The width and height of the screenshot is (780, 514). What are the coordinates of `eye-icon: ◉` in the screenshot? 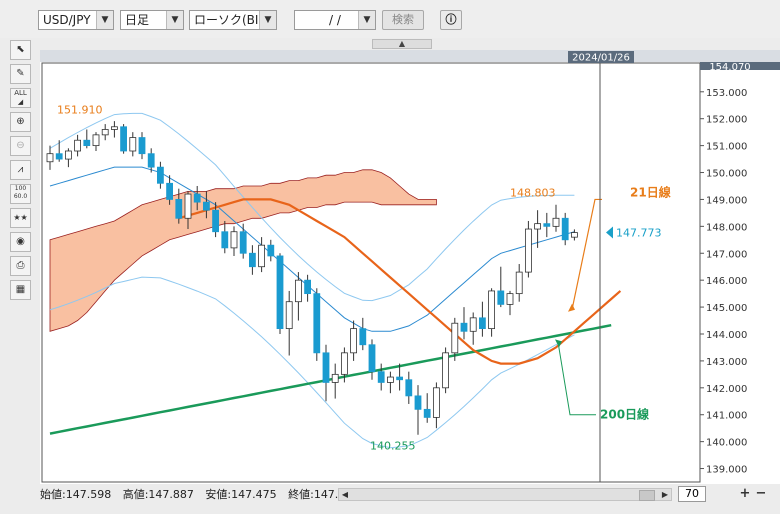 It's located at (20, 242).